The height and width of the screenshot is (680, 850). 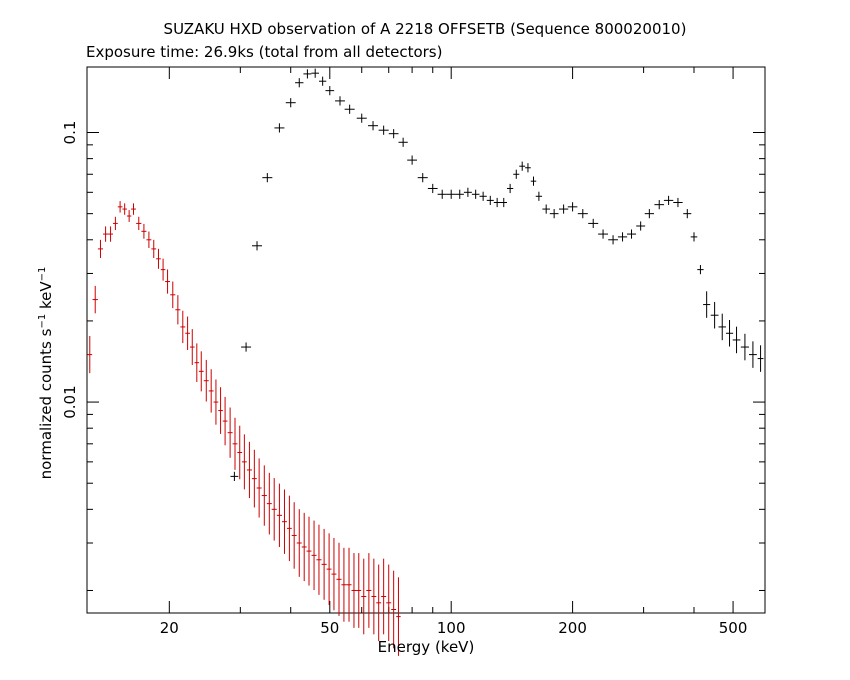 What do you see at coordinates (70, 401) in the screenshot?
I see `y-tick-label: 0.01` at bounding box center [70, 401].